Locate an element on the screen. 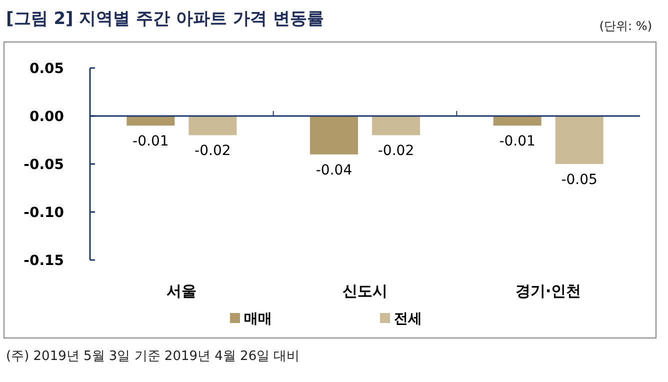 This screenshot has height=382, width=668. text: (주) 2019년 5월 3일 기준 2019년 4월 26일 대비 is located at coordinates (153, 356).